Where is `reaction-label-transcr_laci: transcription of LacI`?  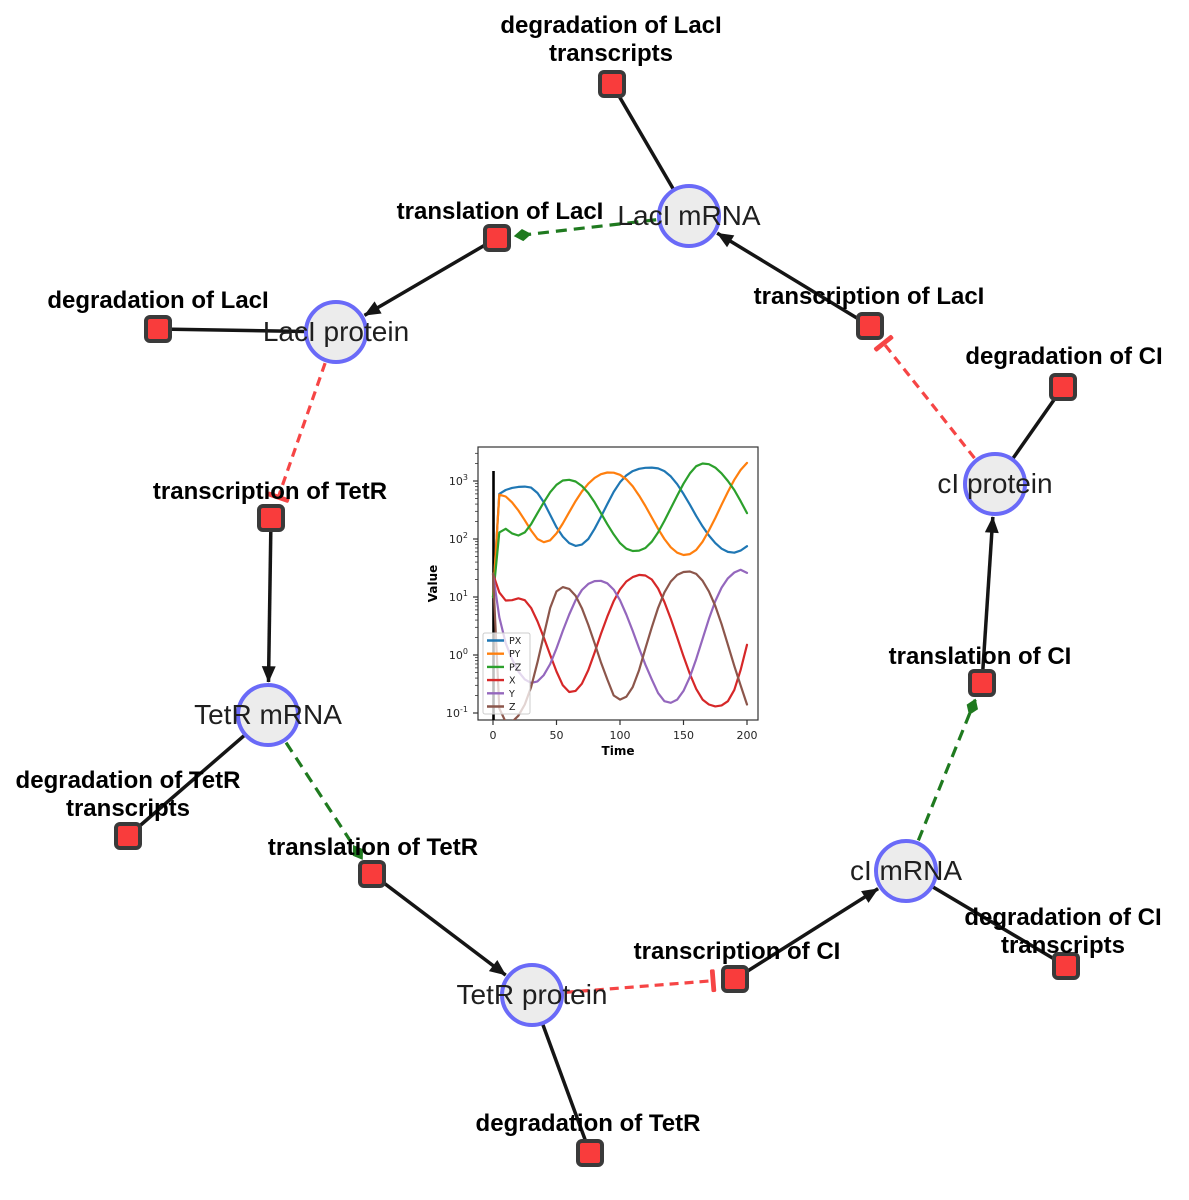
reaction-label-transcr_laci: transcription of LacI is located at coordinates (869, 297).